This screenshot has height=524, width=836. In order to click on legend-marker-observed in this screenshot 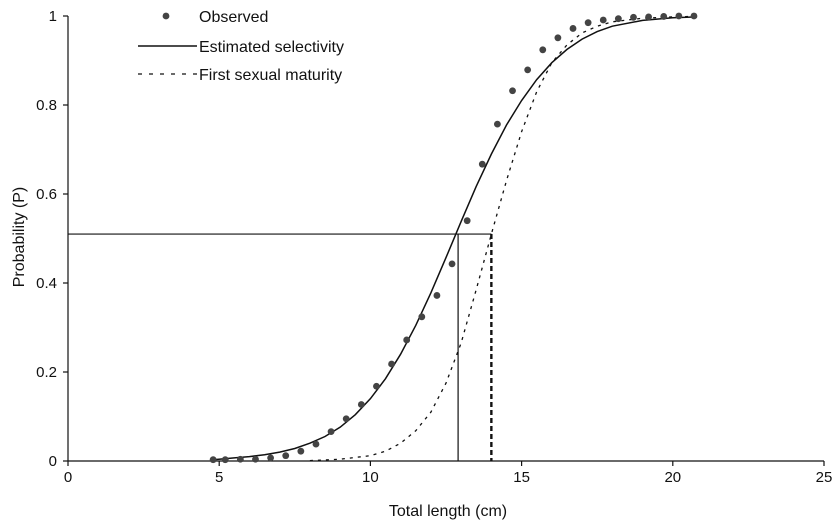, I will do `click(166, 16)`.